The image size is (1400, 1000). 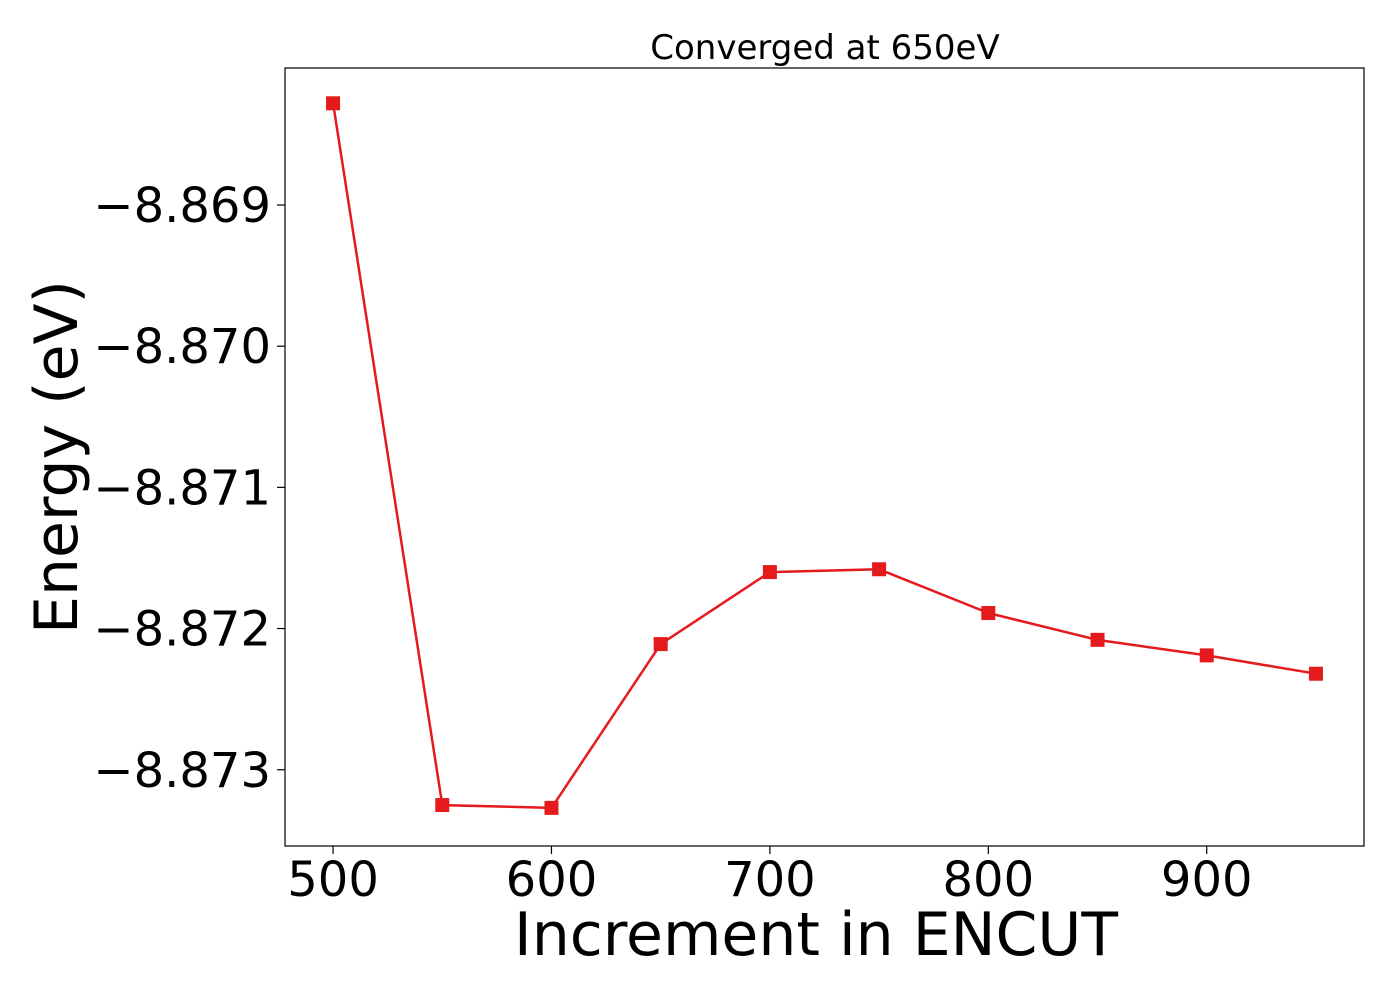 What do you see at coordinates (57, 457) in the screenshot?
I see `y-axis-title: Energy (eV)` at bounding box center [57, 457].